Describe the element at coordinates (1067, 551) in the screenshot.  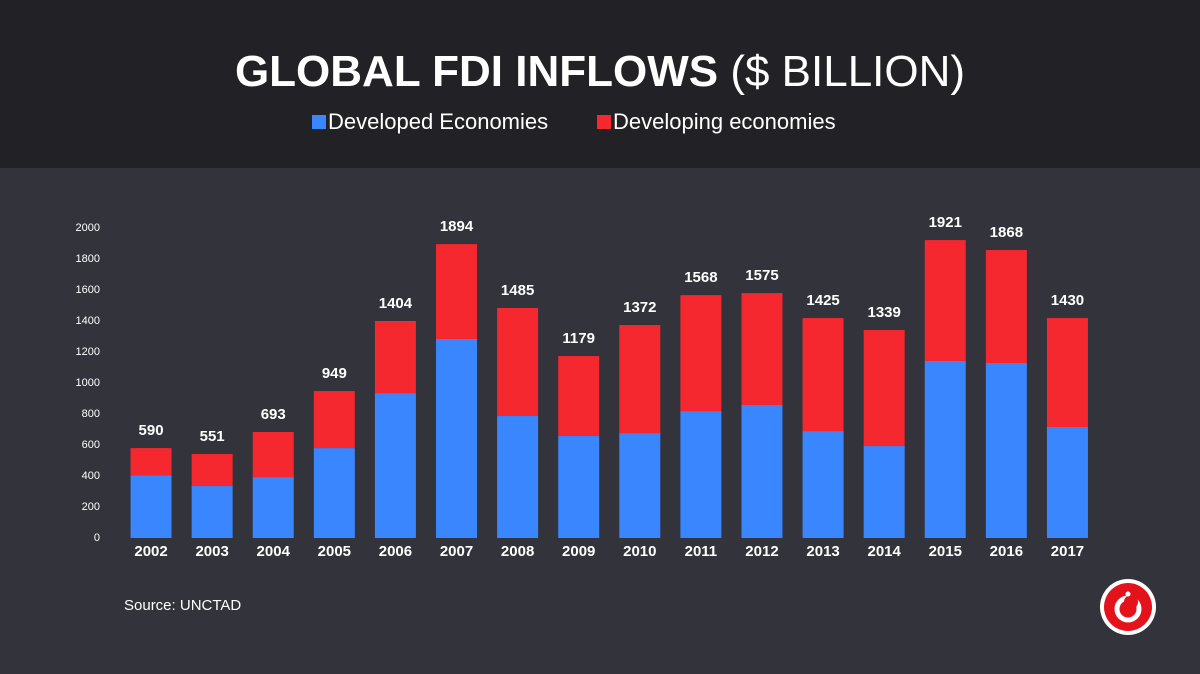
I see `x-tick-label: 2017` at that location.